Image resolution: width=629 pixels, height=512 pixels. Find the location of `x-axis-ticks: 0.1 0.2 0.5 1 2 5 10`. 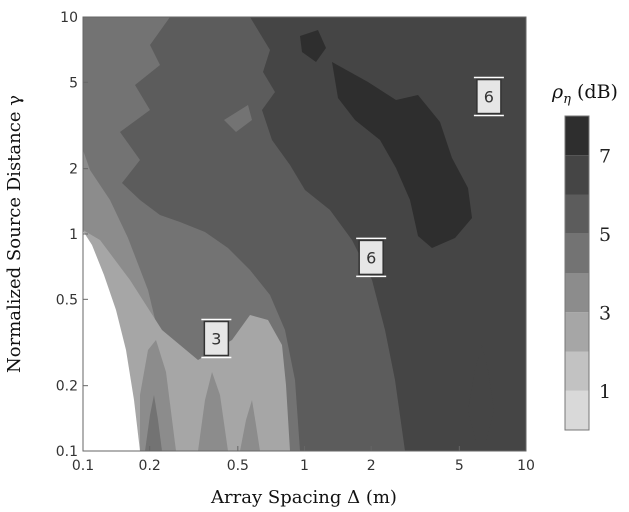

x-axis-ticks: 0.1 0.2 0.5 1 2 5 10 is located at coordinates (303, 460).